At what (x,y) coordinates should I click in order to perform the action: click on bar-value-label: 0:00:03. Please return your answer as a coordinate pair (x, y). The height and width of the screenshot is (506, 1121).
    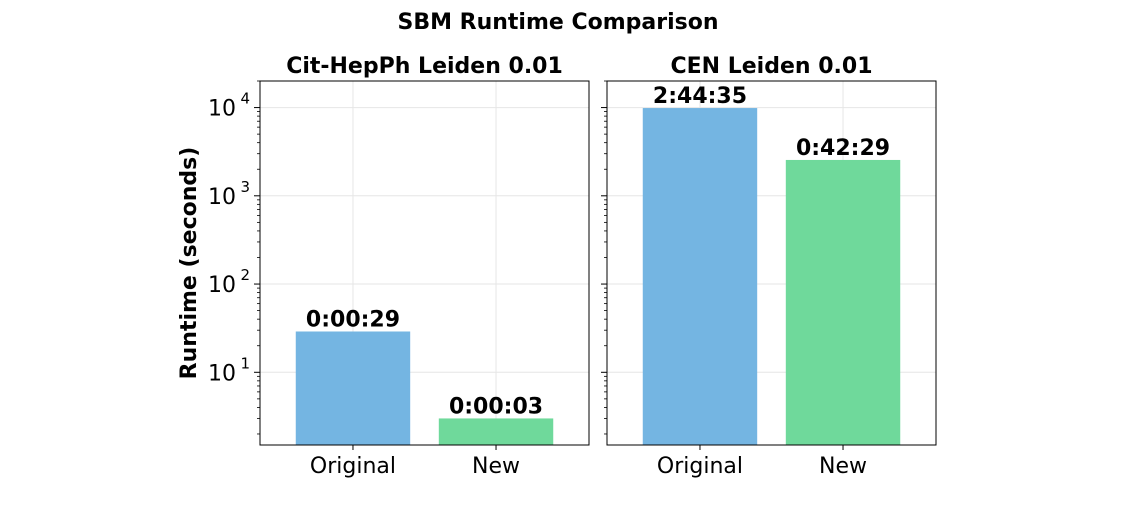
    Looking at the image, I should click on (496, 406).